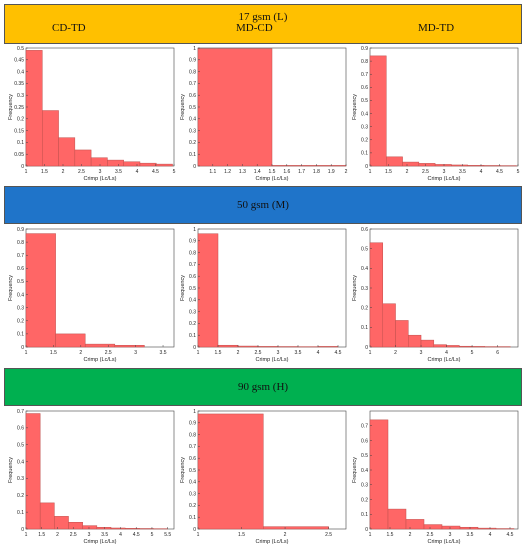 This screenshot has height=554, width=524. I want to click on x-tick-label: 1.1, so click(212, 172).